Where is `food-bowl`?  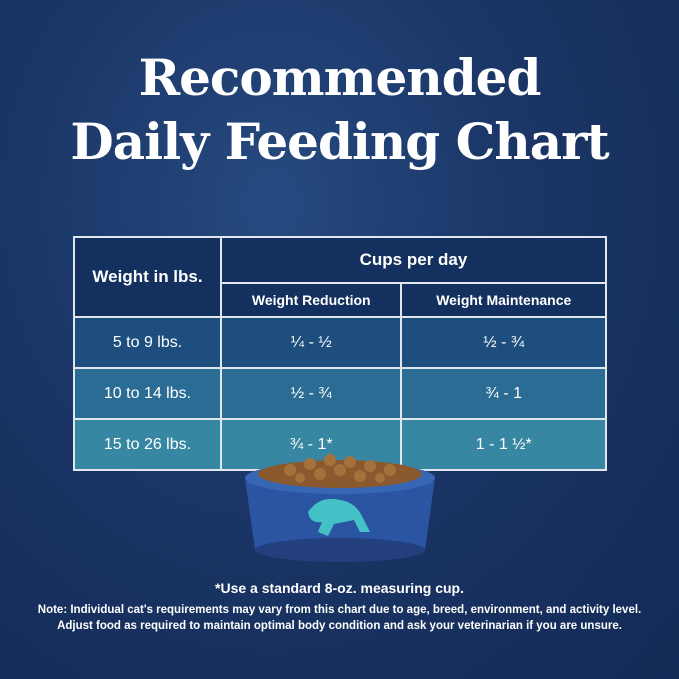 food-bowl is located at coordinates (340, 508).